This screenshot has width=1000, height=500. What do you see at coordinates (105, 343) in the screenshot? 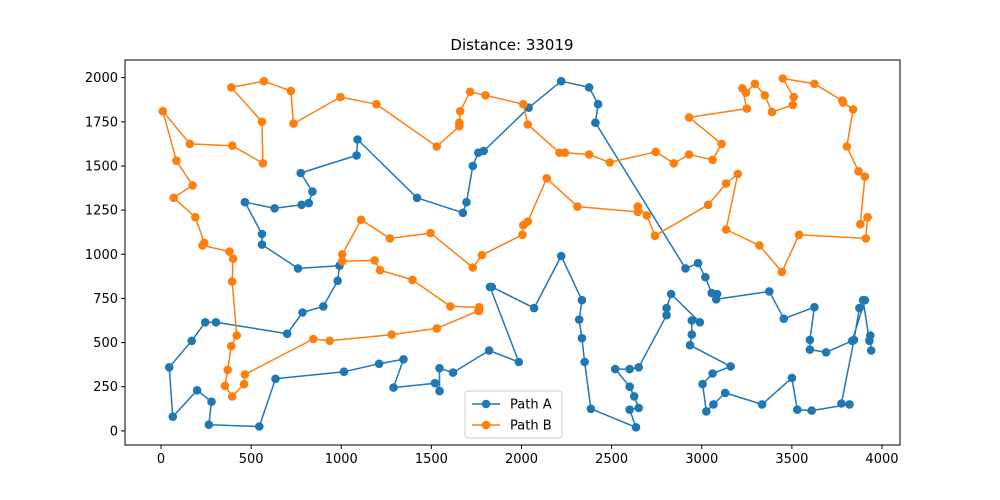
I see `y-tick-label: 500` at bounding box center [105, 343].